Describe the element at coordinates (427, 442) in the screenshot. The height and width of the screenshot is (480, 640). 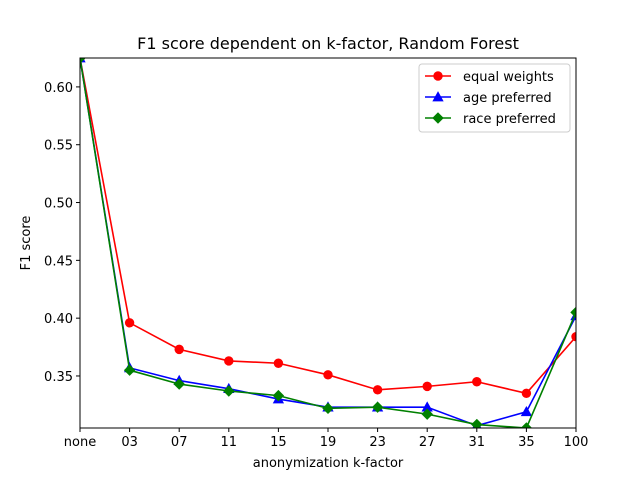
I see `x-tick-label: 27` at that location.